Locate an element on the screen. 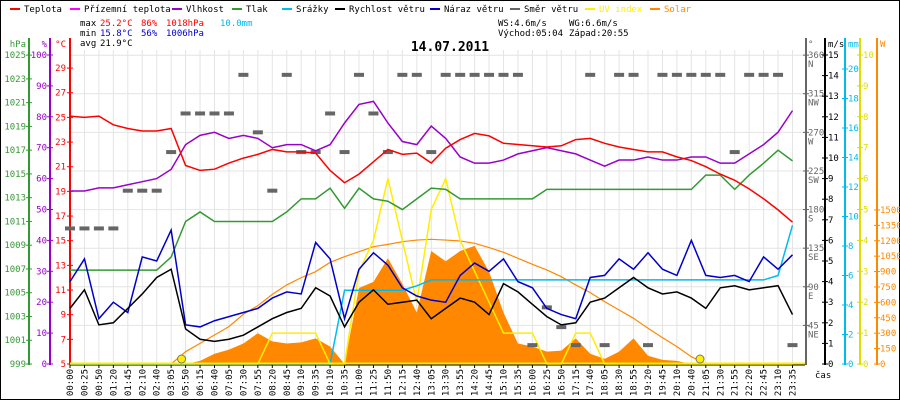 Image resolution: width=900 pixels, height=400 pixels. x-tick-label: 14:20 is located at coordinates (476, 382).